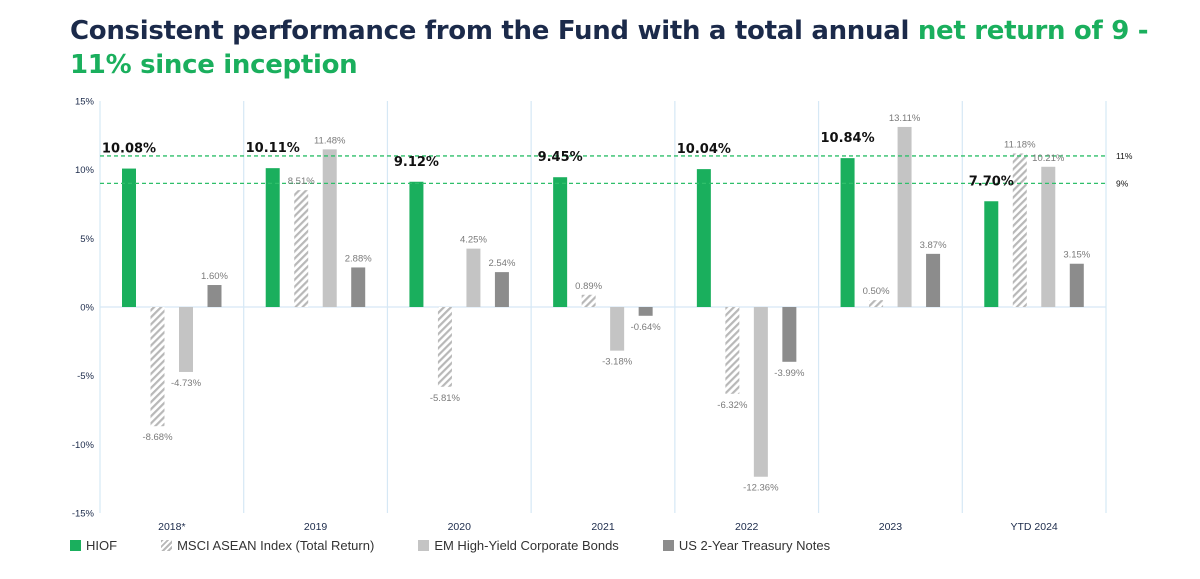  I want to click on reference-line-label: 11%, so click(1124, 156).